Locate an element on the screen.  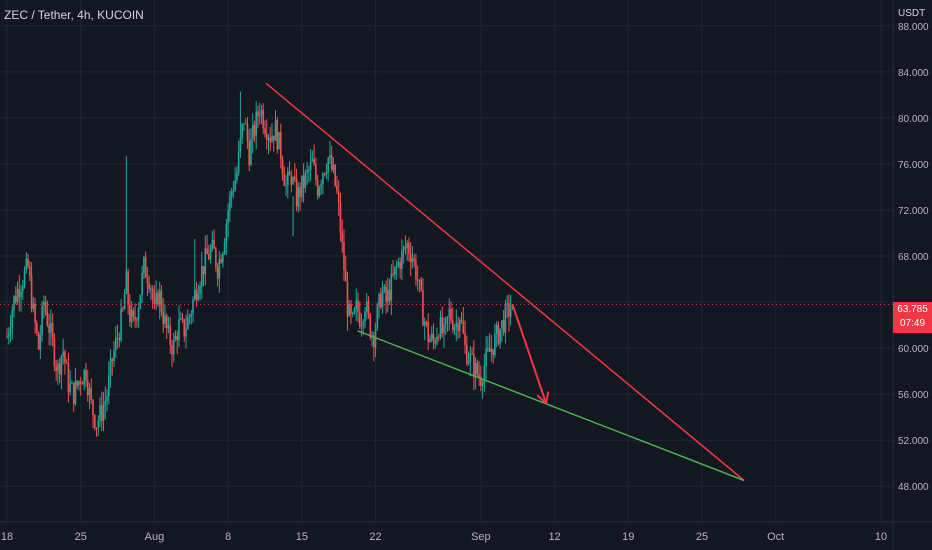
x-axis: 18 25 Aug 8 15 22 Sep 12 19 25 Oct 10 is located at coordinates (466, 532).